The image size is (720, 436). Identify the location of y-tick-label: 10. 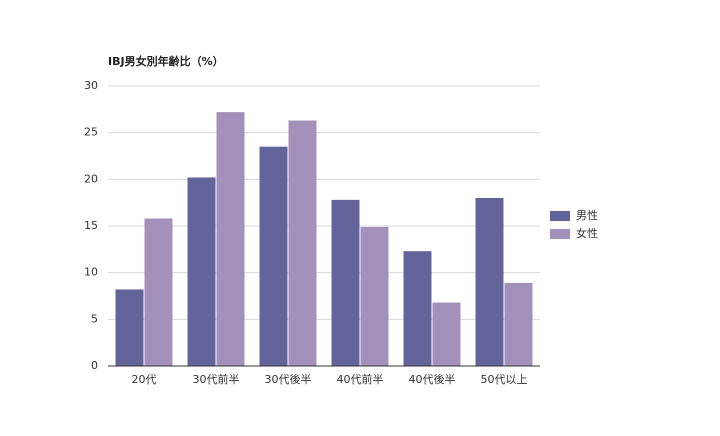
(91, 272).